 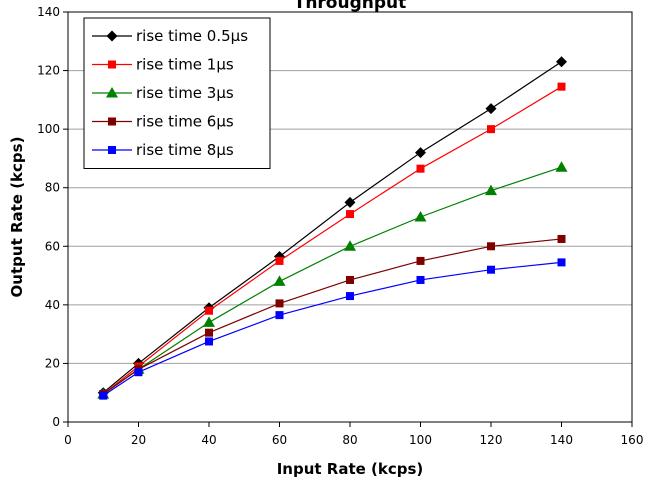 What do you see at coordinates (48, 71) in the screenshot?
I see `y-tick-label: 120` at bounding box center [48, 71].